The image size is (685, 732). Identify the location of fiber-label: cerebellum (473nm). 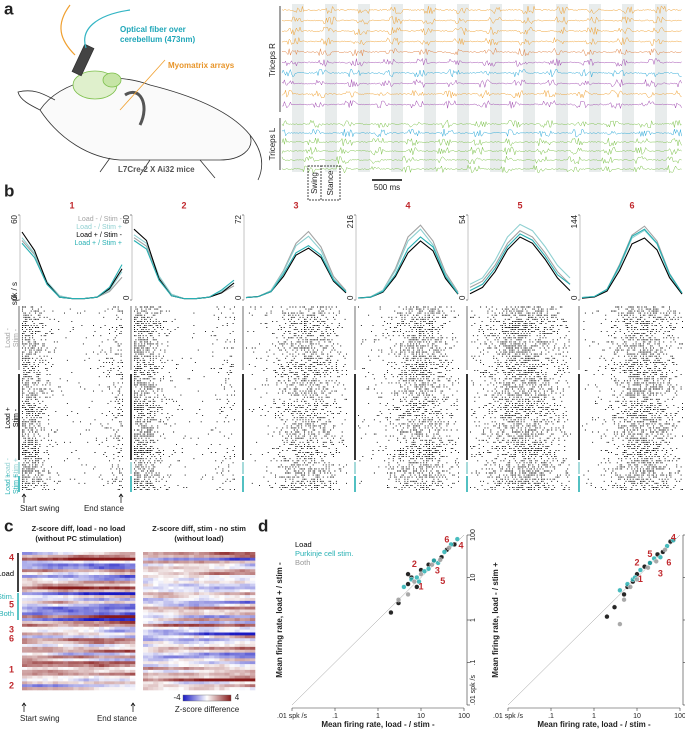
(157, 39).